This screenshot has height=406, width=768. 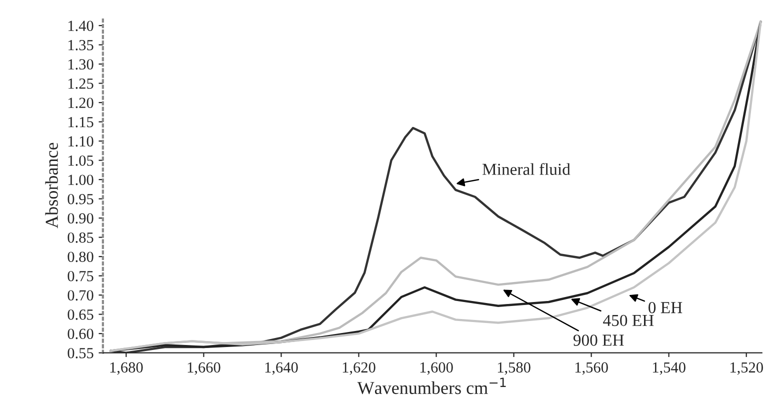 I want to click on y-tick-label: 1.20, so click(x=81, y=103).